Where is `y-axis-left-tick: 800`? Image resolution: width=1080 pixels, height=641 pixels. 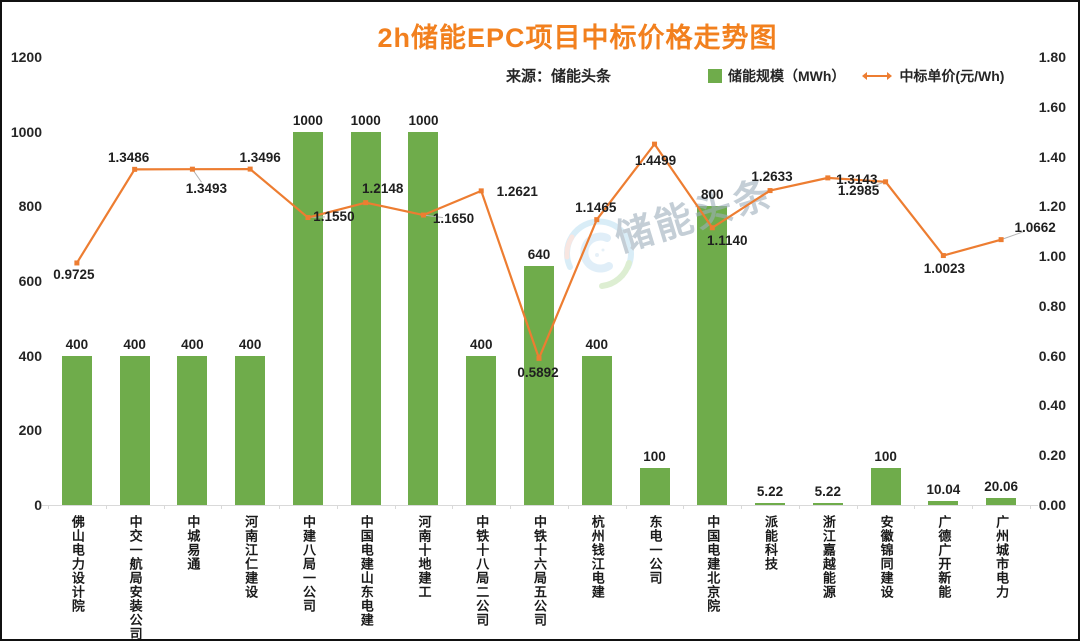
y-axis-left-tick: 800 is located at coordinates (30, 206).